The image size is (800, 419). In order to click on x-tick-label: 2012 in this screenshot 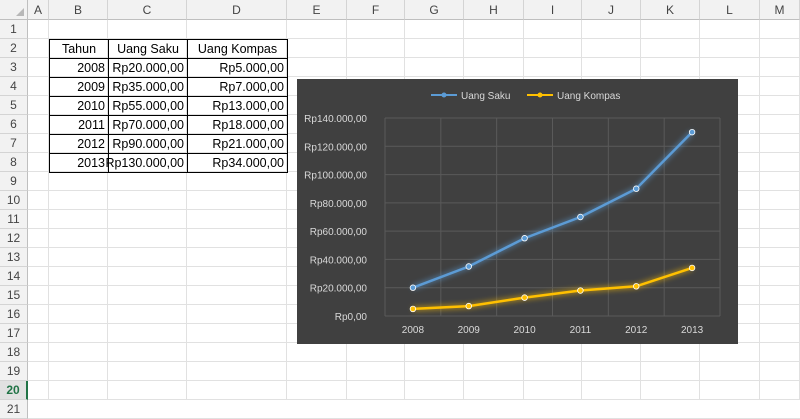, I will do `click(636, 330)`.